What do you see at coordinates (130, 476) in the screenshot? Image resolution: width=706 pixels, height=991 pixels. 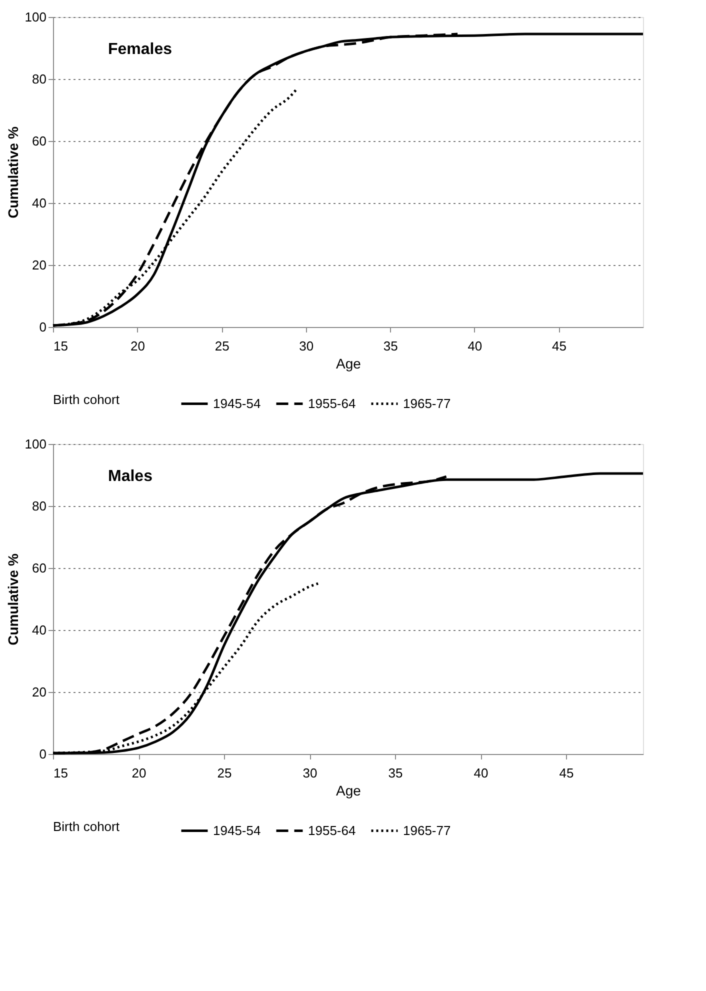 I see `text: Males` at bounding box center [130, 476].